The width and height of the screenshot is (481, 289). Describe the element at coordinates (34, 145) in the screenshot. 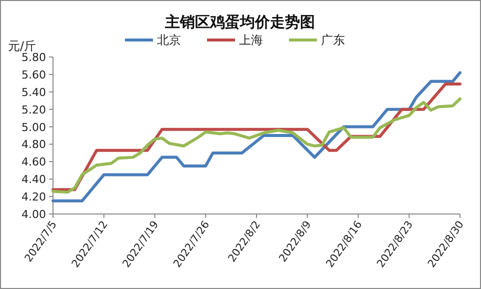

I see `y-tick-label: 4.80` at that location.